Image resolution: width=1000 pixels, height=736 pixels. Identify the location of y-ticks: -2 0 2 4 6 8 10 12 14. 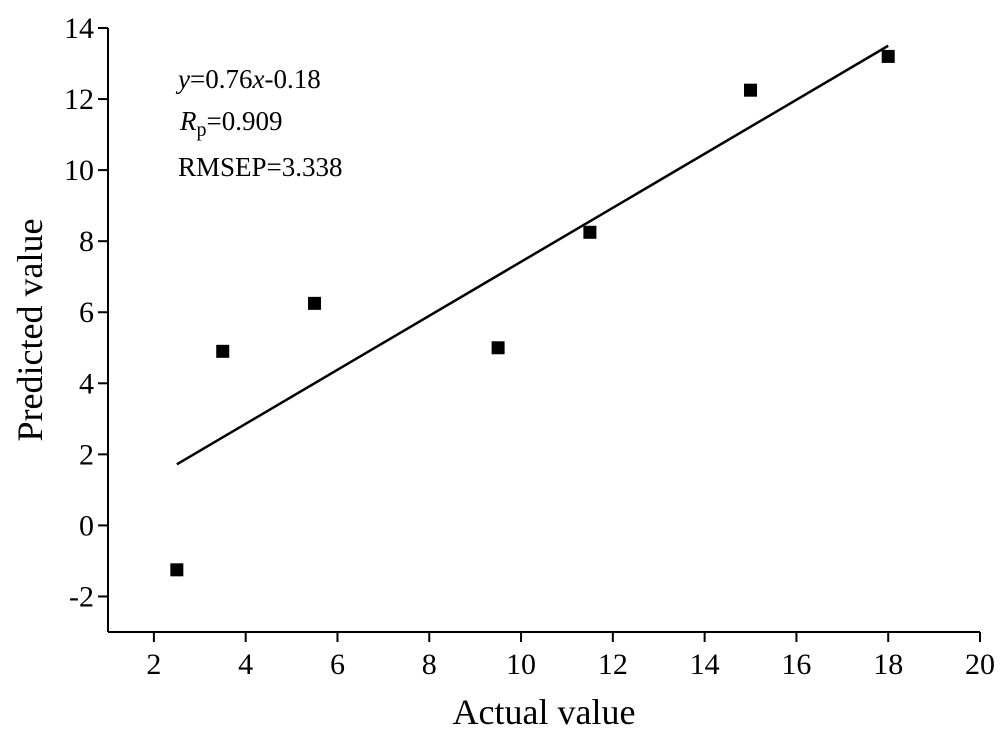
(86, 312).